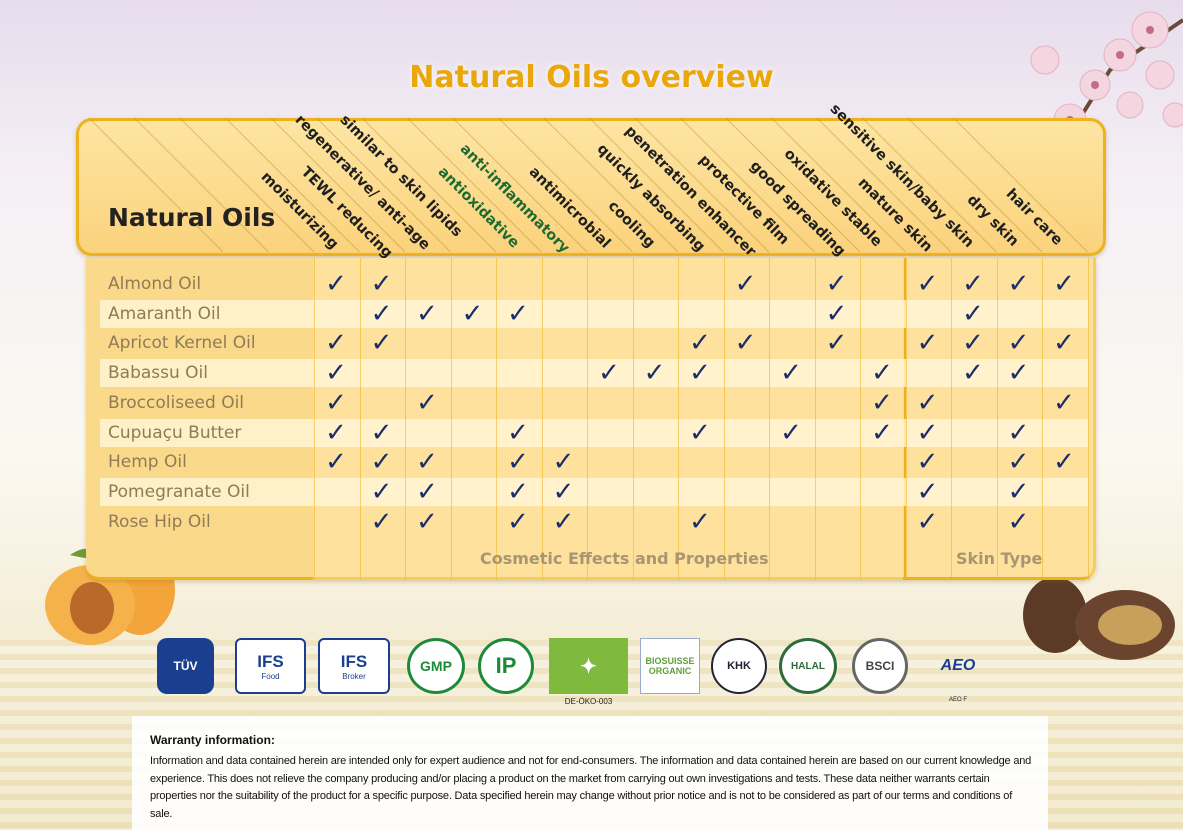 Image resolution: width=1183 pixels, height=830 pixels. What do you see at coordinates (179, 491) in the screenshot?
I see `oil-name: Pomegranate Oil` at bounding box center [179, 491].